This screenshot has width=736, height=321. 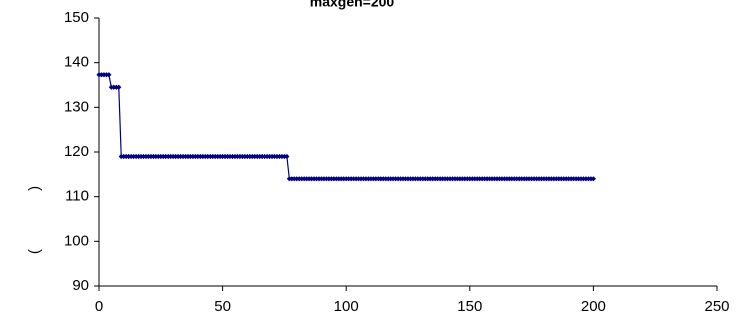 I want to click on x-tick-label: 0, so click(x=99, y=306).